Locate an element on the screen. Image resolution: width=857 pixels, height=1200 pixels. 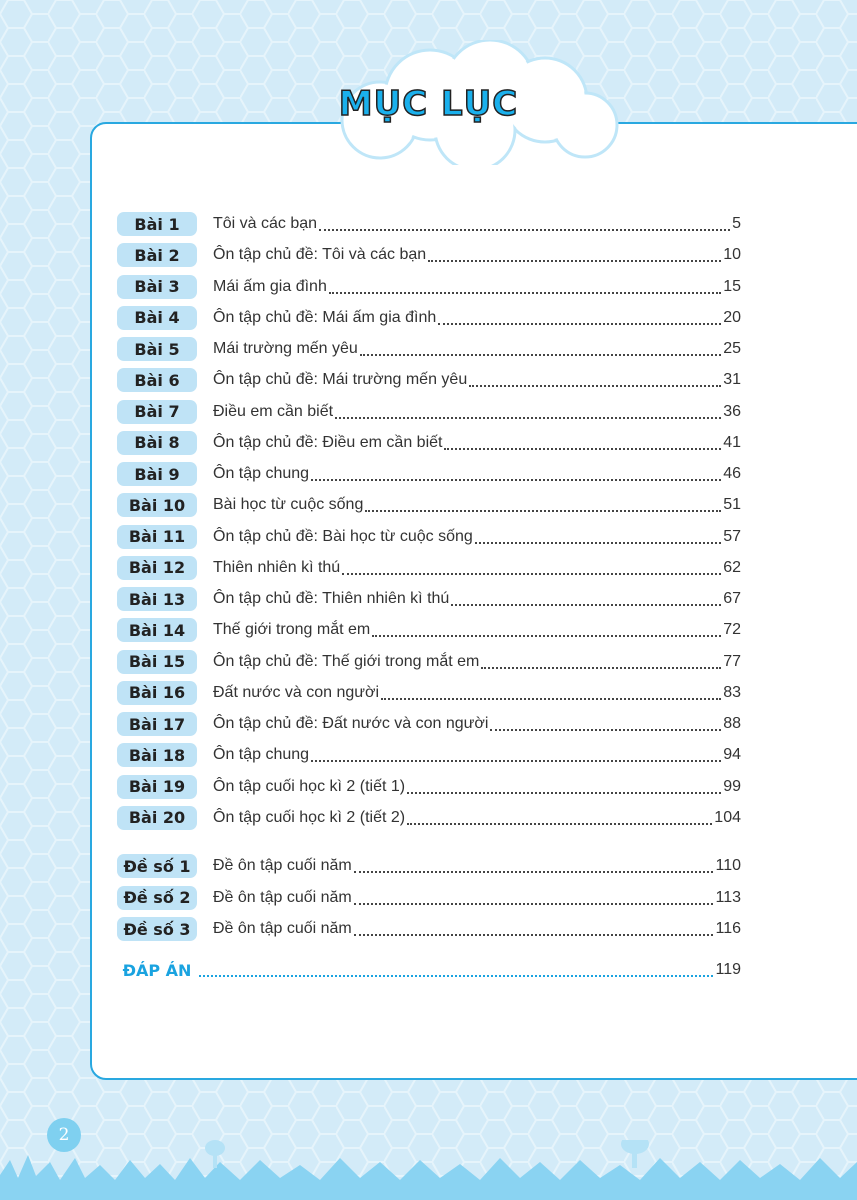
page-title: MỤC LỤC is located at coordinates (428, 104).